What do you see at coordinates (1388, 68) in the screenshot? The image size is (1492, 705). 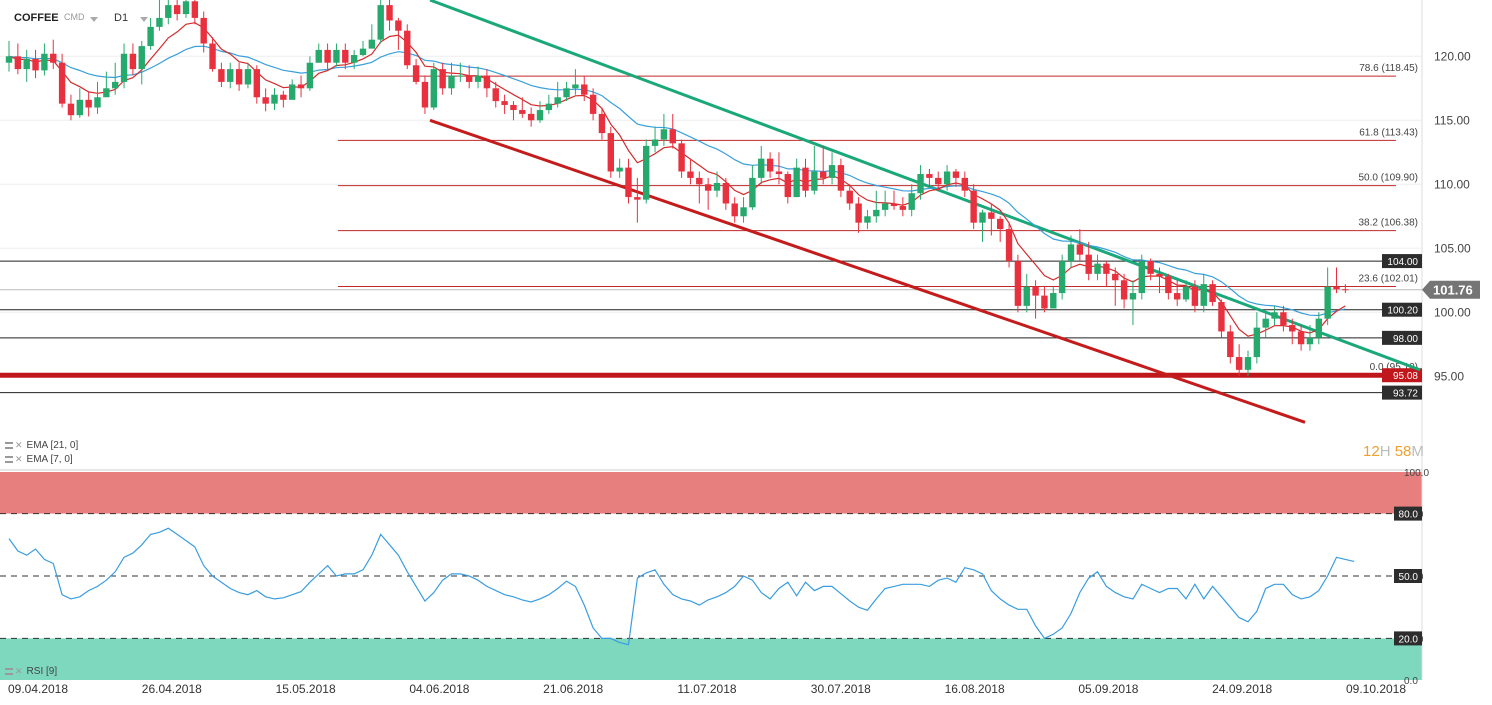 I see `fib-level-label: 78.6 (118.45)` at bounding box center [1388, 68].